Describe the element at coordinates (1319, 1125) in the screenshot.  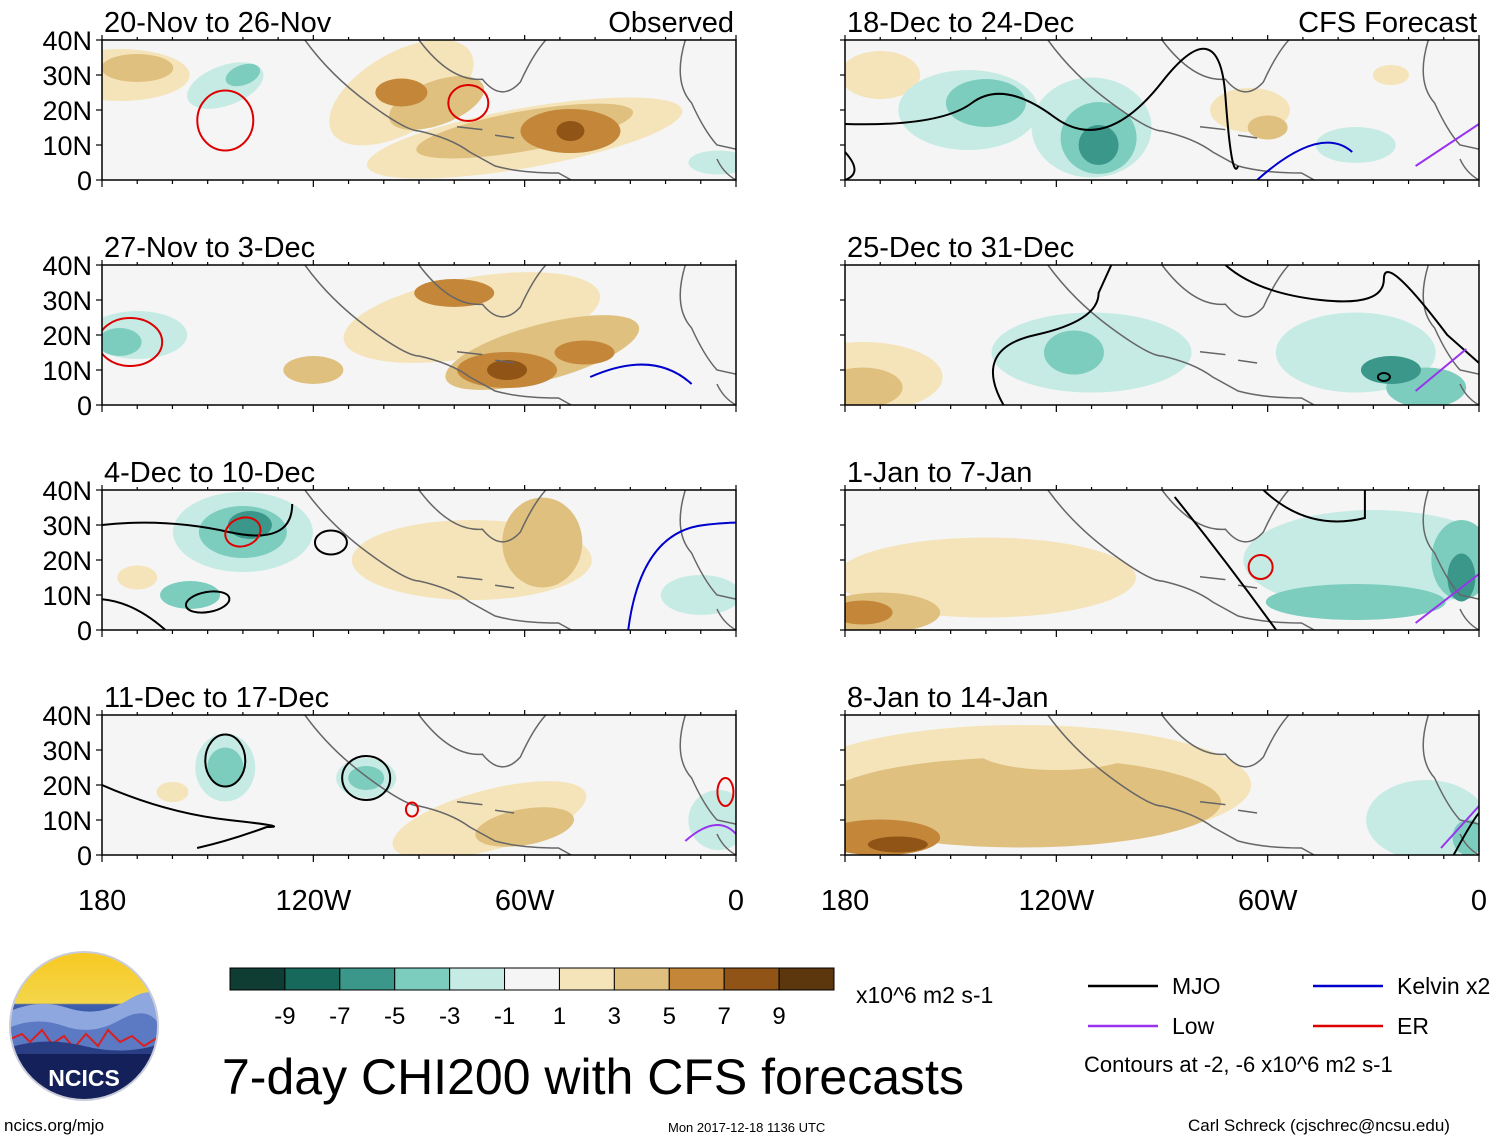
I see `author-credit: Carl Schreck (cjschrec@ncsu.edu)` at that location.